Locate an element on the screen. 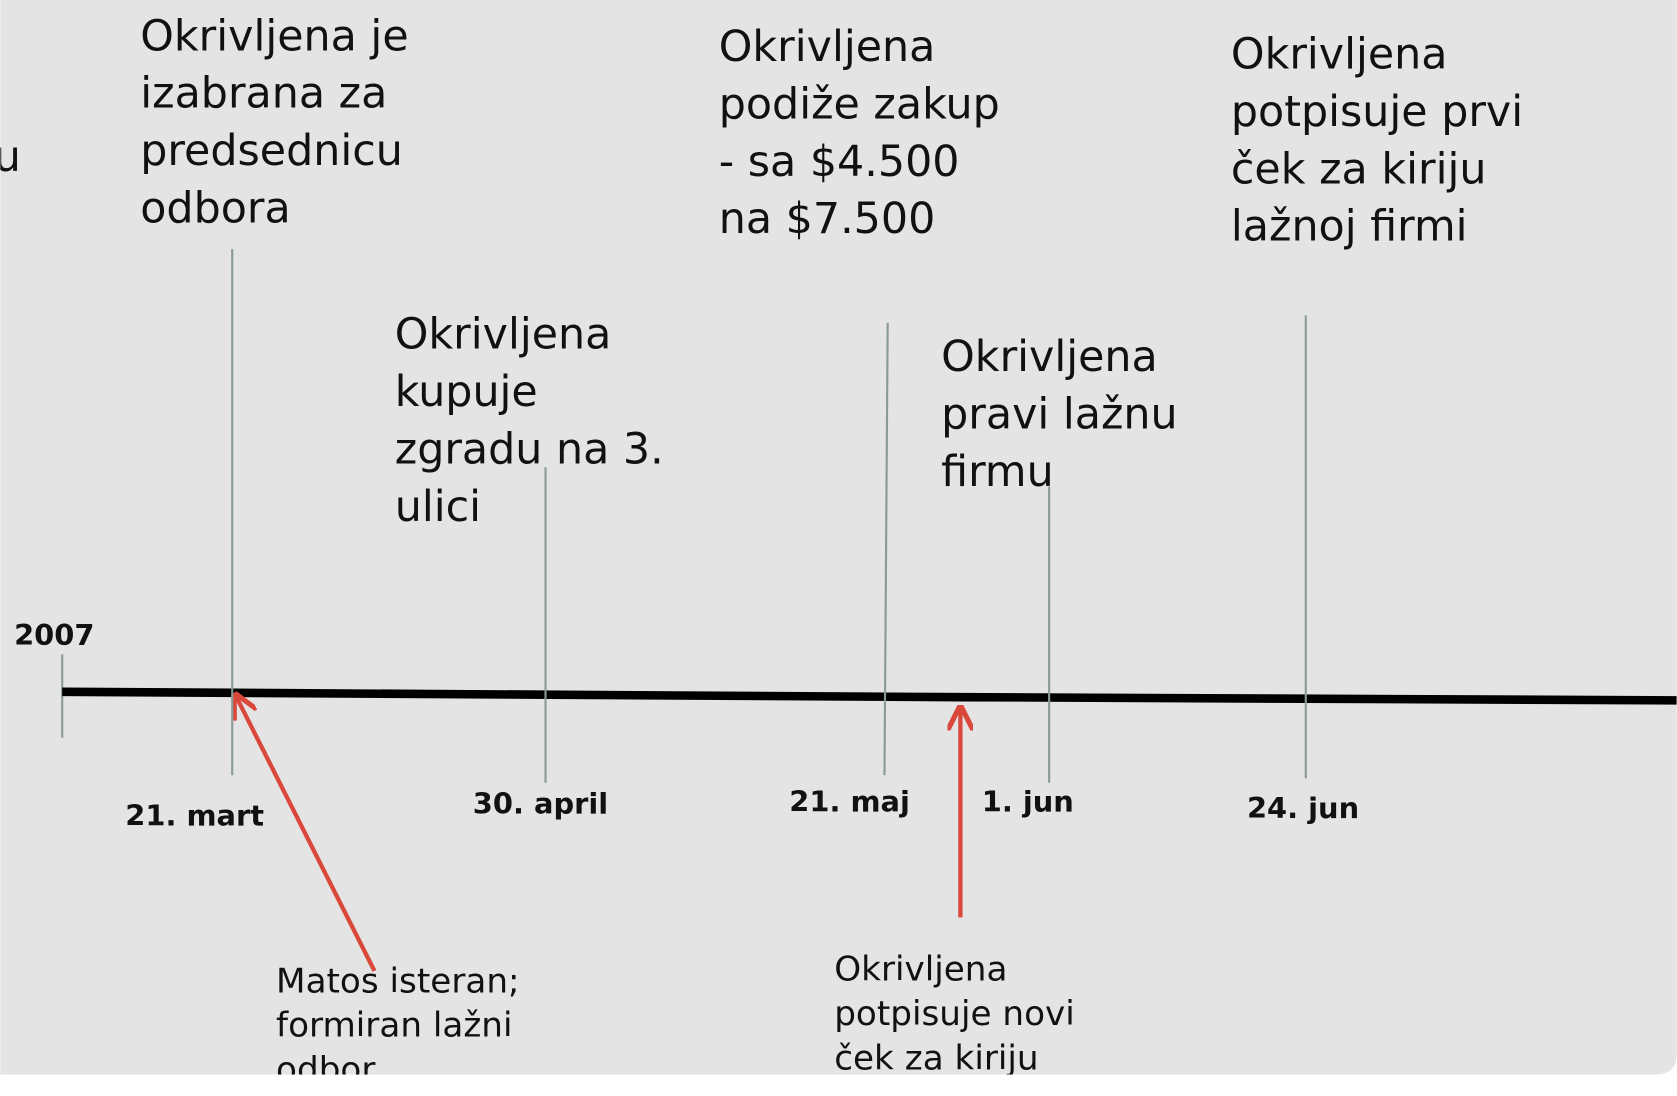 This screenshot has width=1677, height=1096. note-text: (sebi) is located at coordinates (882, 1089).